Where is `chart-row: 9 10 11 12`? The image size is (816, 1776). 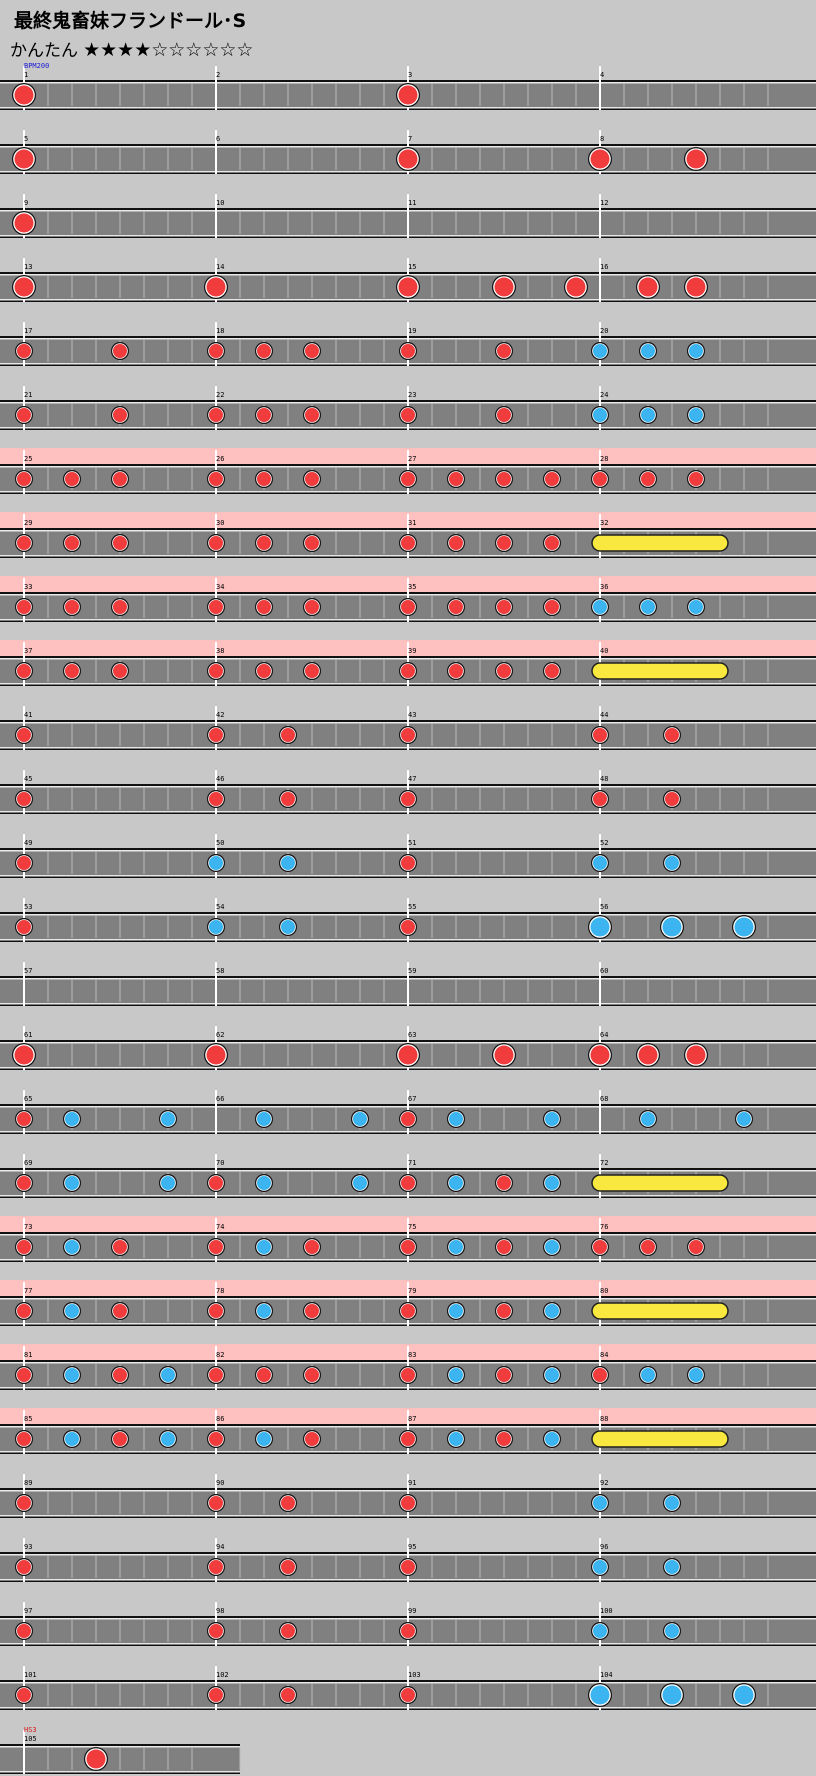
chart-row: 9 10 11 12 is located at coordinates (408, 216).